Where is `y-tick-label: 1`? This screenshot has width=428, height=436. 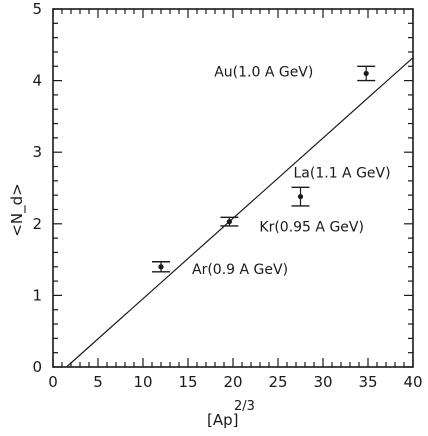
y-tick-label: 1 is located at coordinates (37, 295).